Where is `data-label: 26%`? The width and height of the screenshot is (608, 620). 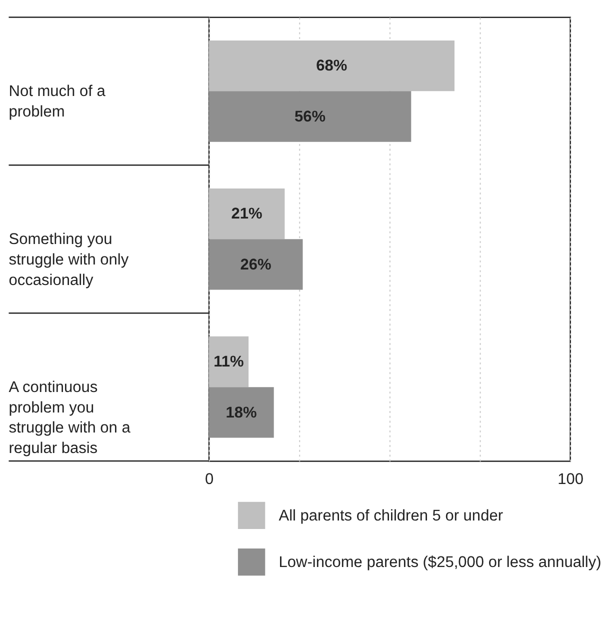 data-label: 26% is located at coordinates (256, 265).